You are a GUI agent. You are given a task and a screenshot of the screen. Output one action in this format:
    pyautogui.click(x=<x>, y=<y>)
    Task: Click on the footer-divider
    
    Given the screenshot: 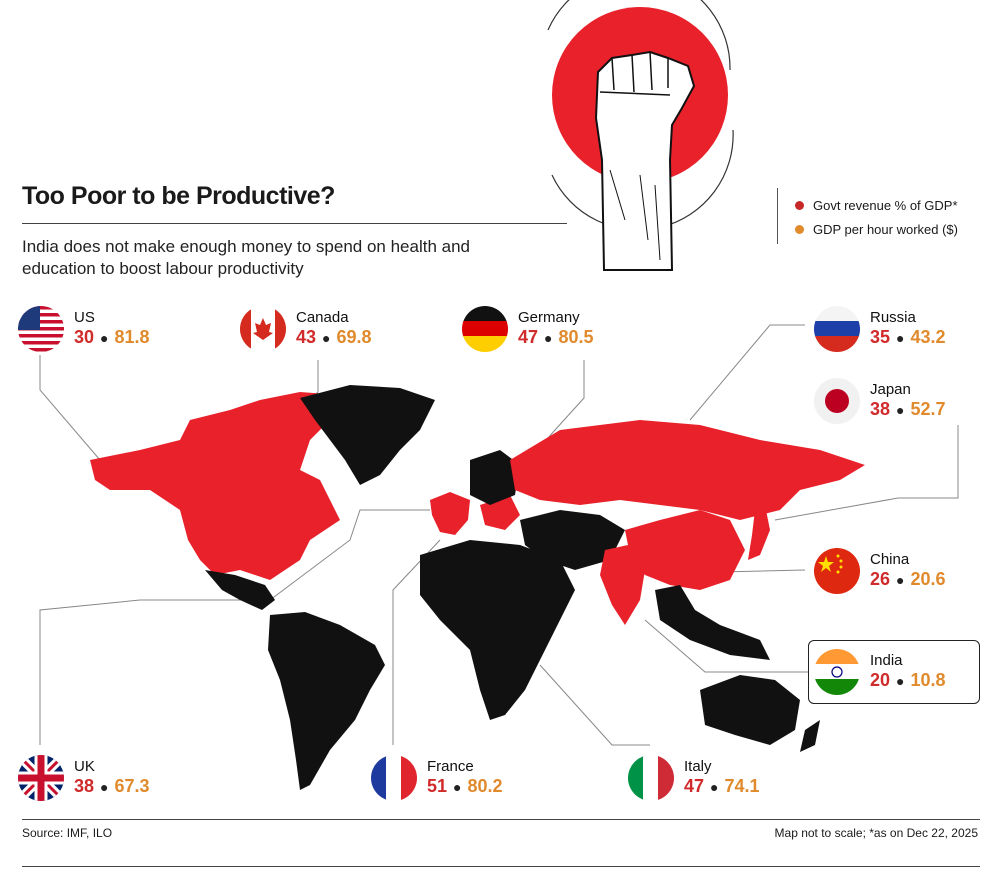 What is the action you would take?
    pyautogui.click(x=501, y=819)
    